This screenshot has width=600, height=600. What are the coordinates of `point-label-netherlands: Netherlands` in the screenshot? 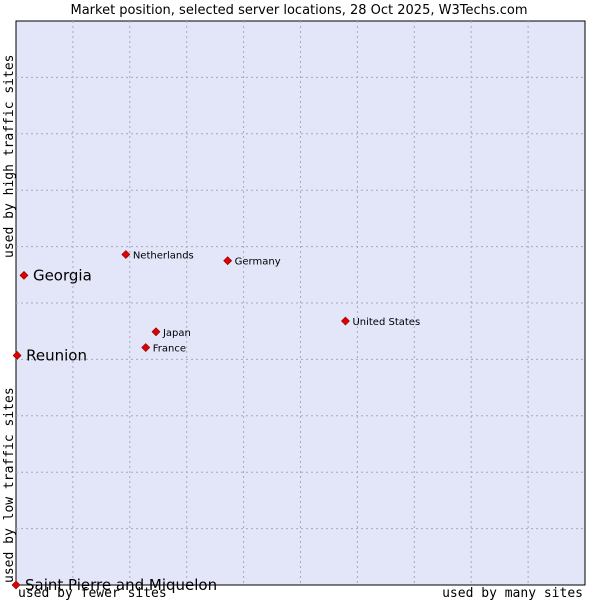 It's located at (163, 255).